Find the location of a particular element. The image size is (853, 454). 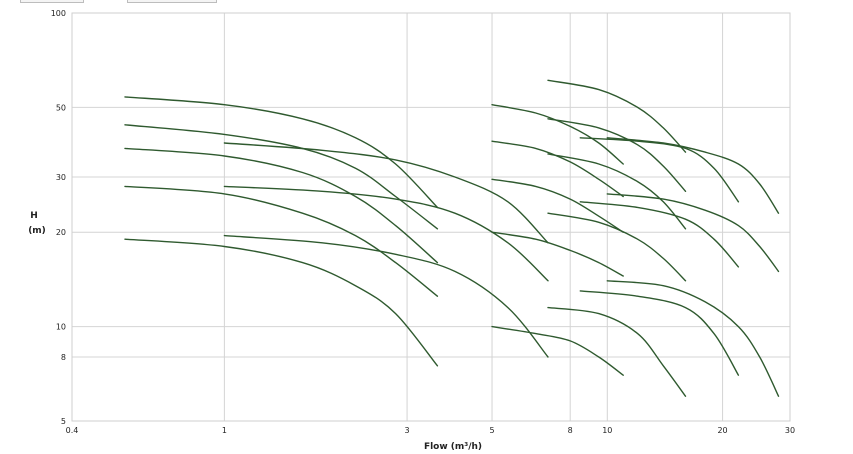

x-tick-labels: 0.4 1 3 5 8 10 20 30 is located at coordinates (430, 430).